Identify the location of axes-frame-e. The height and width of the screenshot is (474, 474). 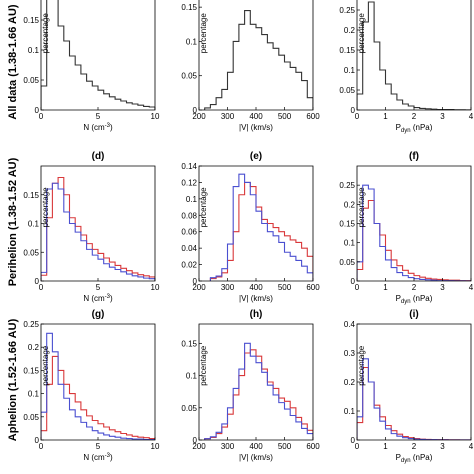
(256, 223).